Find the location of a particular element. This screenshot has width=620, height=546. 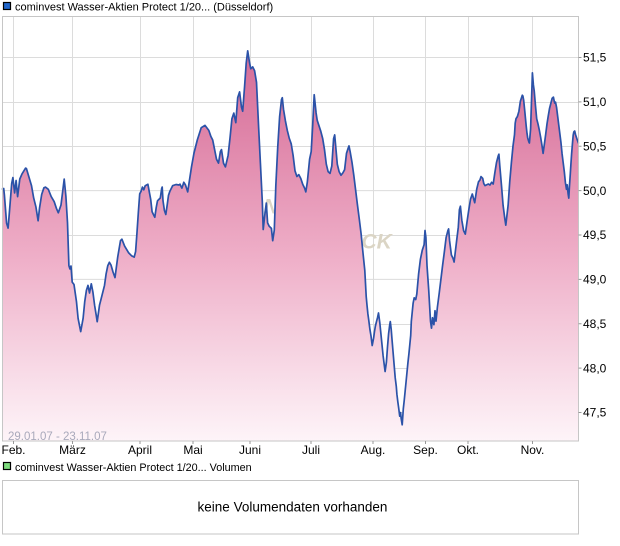

svg-text: 47,5 is located at coordinates (595, 413).